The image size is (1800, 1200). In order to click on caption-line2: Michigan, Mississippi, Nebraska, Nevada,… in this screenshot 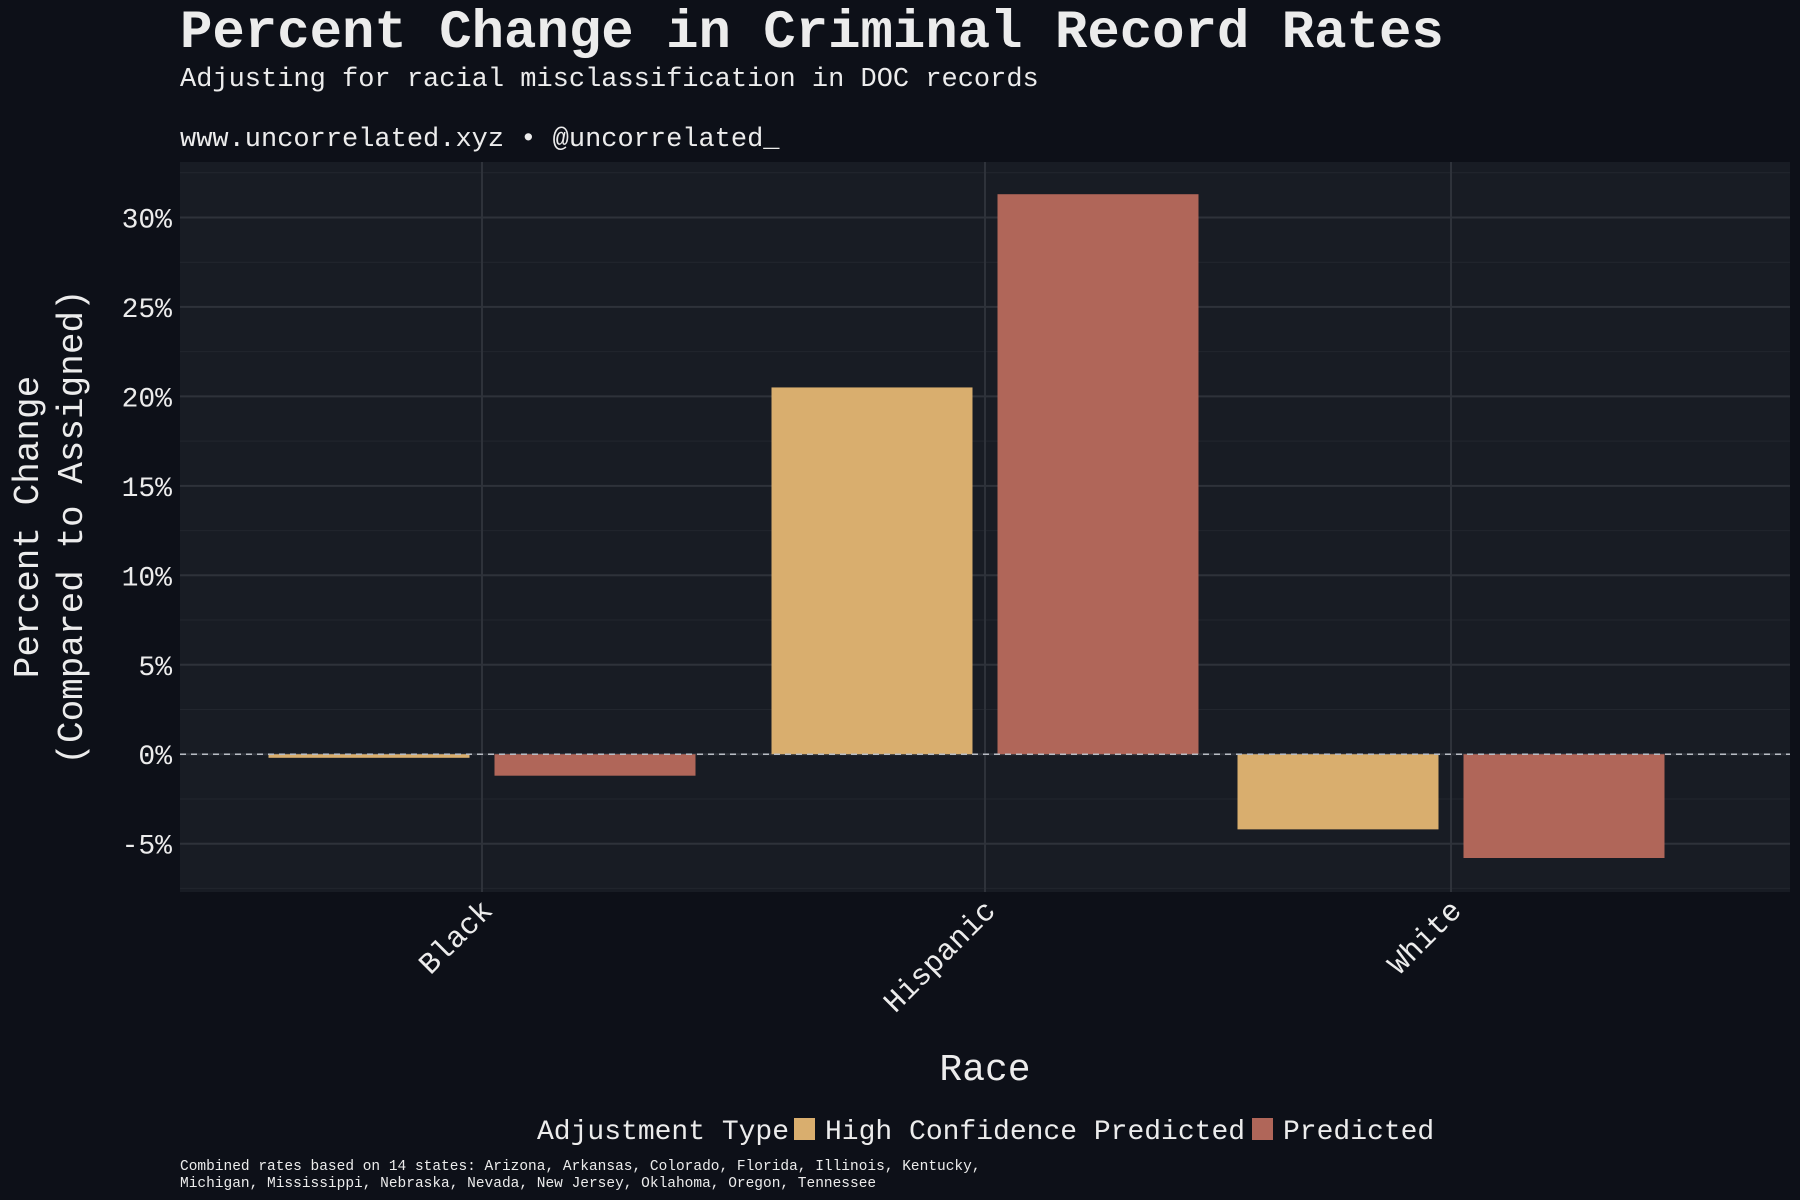, I will do `click(528, 1184)`.